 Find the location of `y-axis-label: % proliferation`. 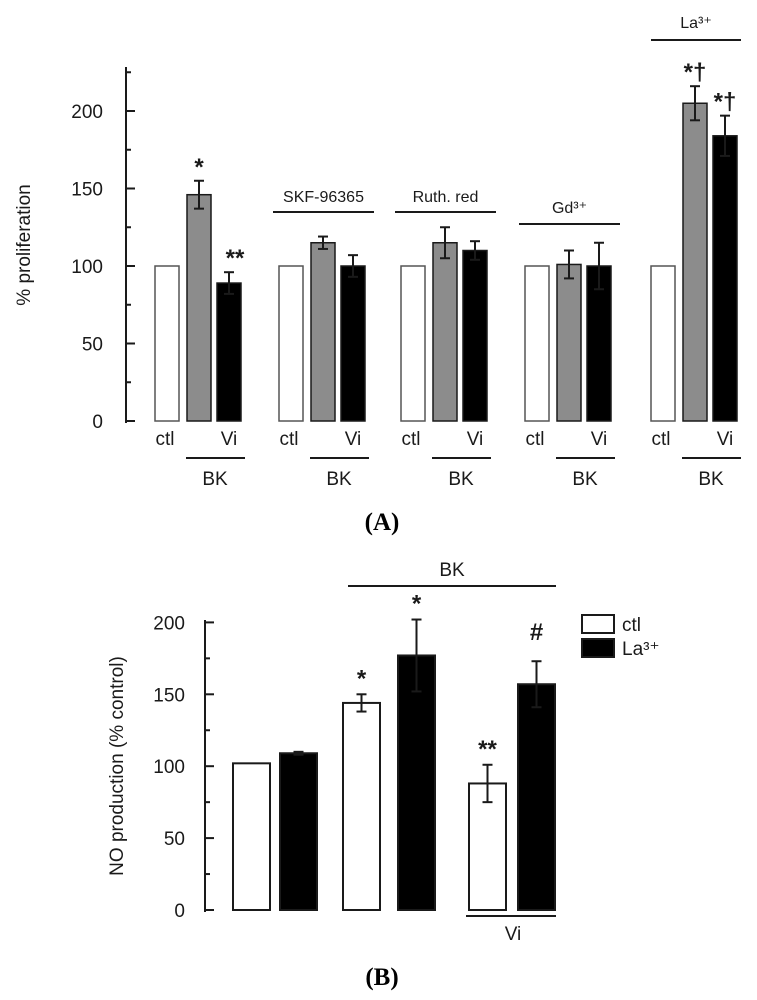

y-axis-label: % proliferation is located at coordinates (24, 244).